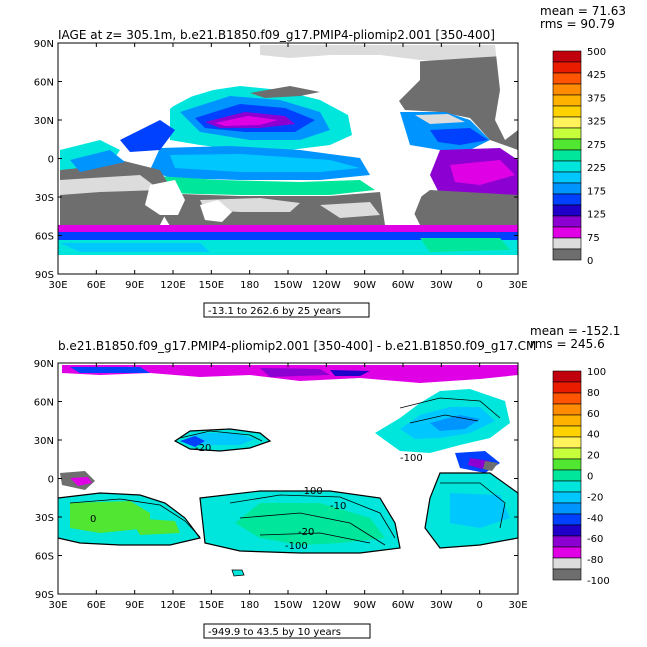 Image resolution: width=647 pixels, height=647 pixels. I want to click on bottom-range-box: -949.9 to 43.5 by 10 years, so click(287, 631).